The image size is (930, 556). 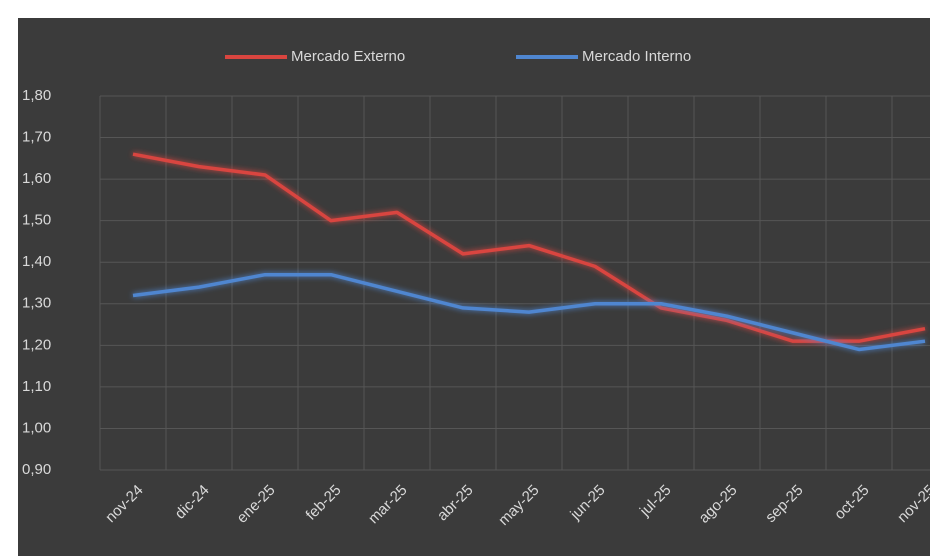 I want to click on y-tick-label: 1,70, so click(x=36, y=137).